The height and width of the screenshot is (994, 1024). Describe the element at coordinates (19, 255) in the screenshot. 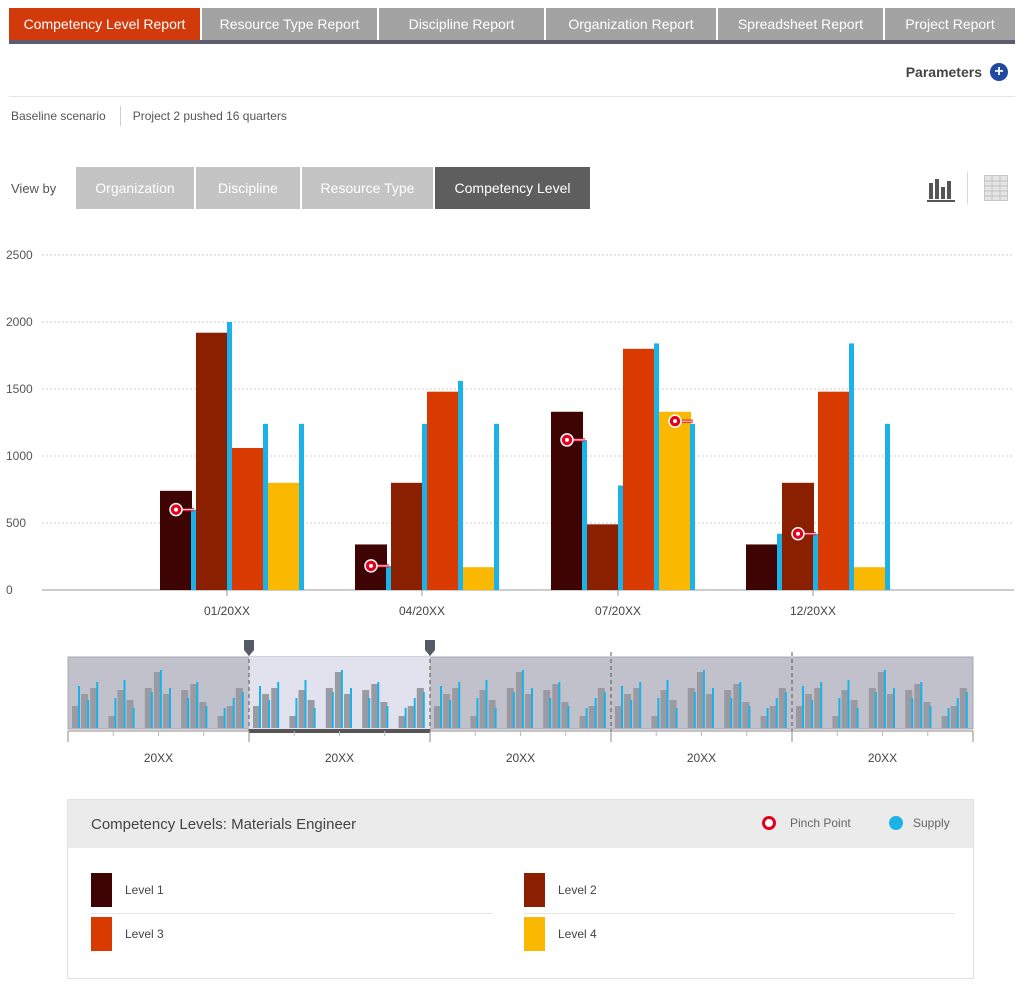

I see `y-tick-label: 2500` at that location.